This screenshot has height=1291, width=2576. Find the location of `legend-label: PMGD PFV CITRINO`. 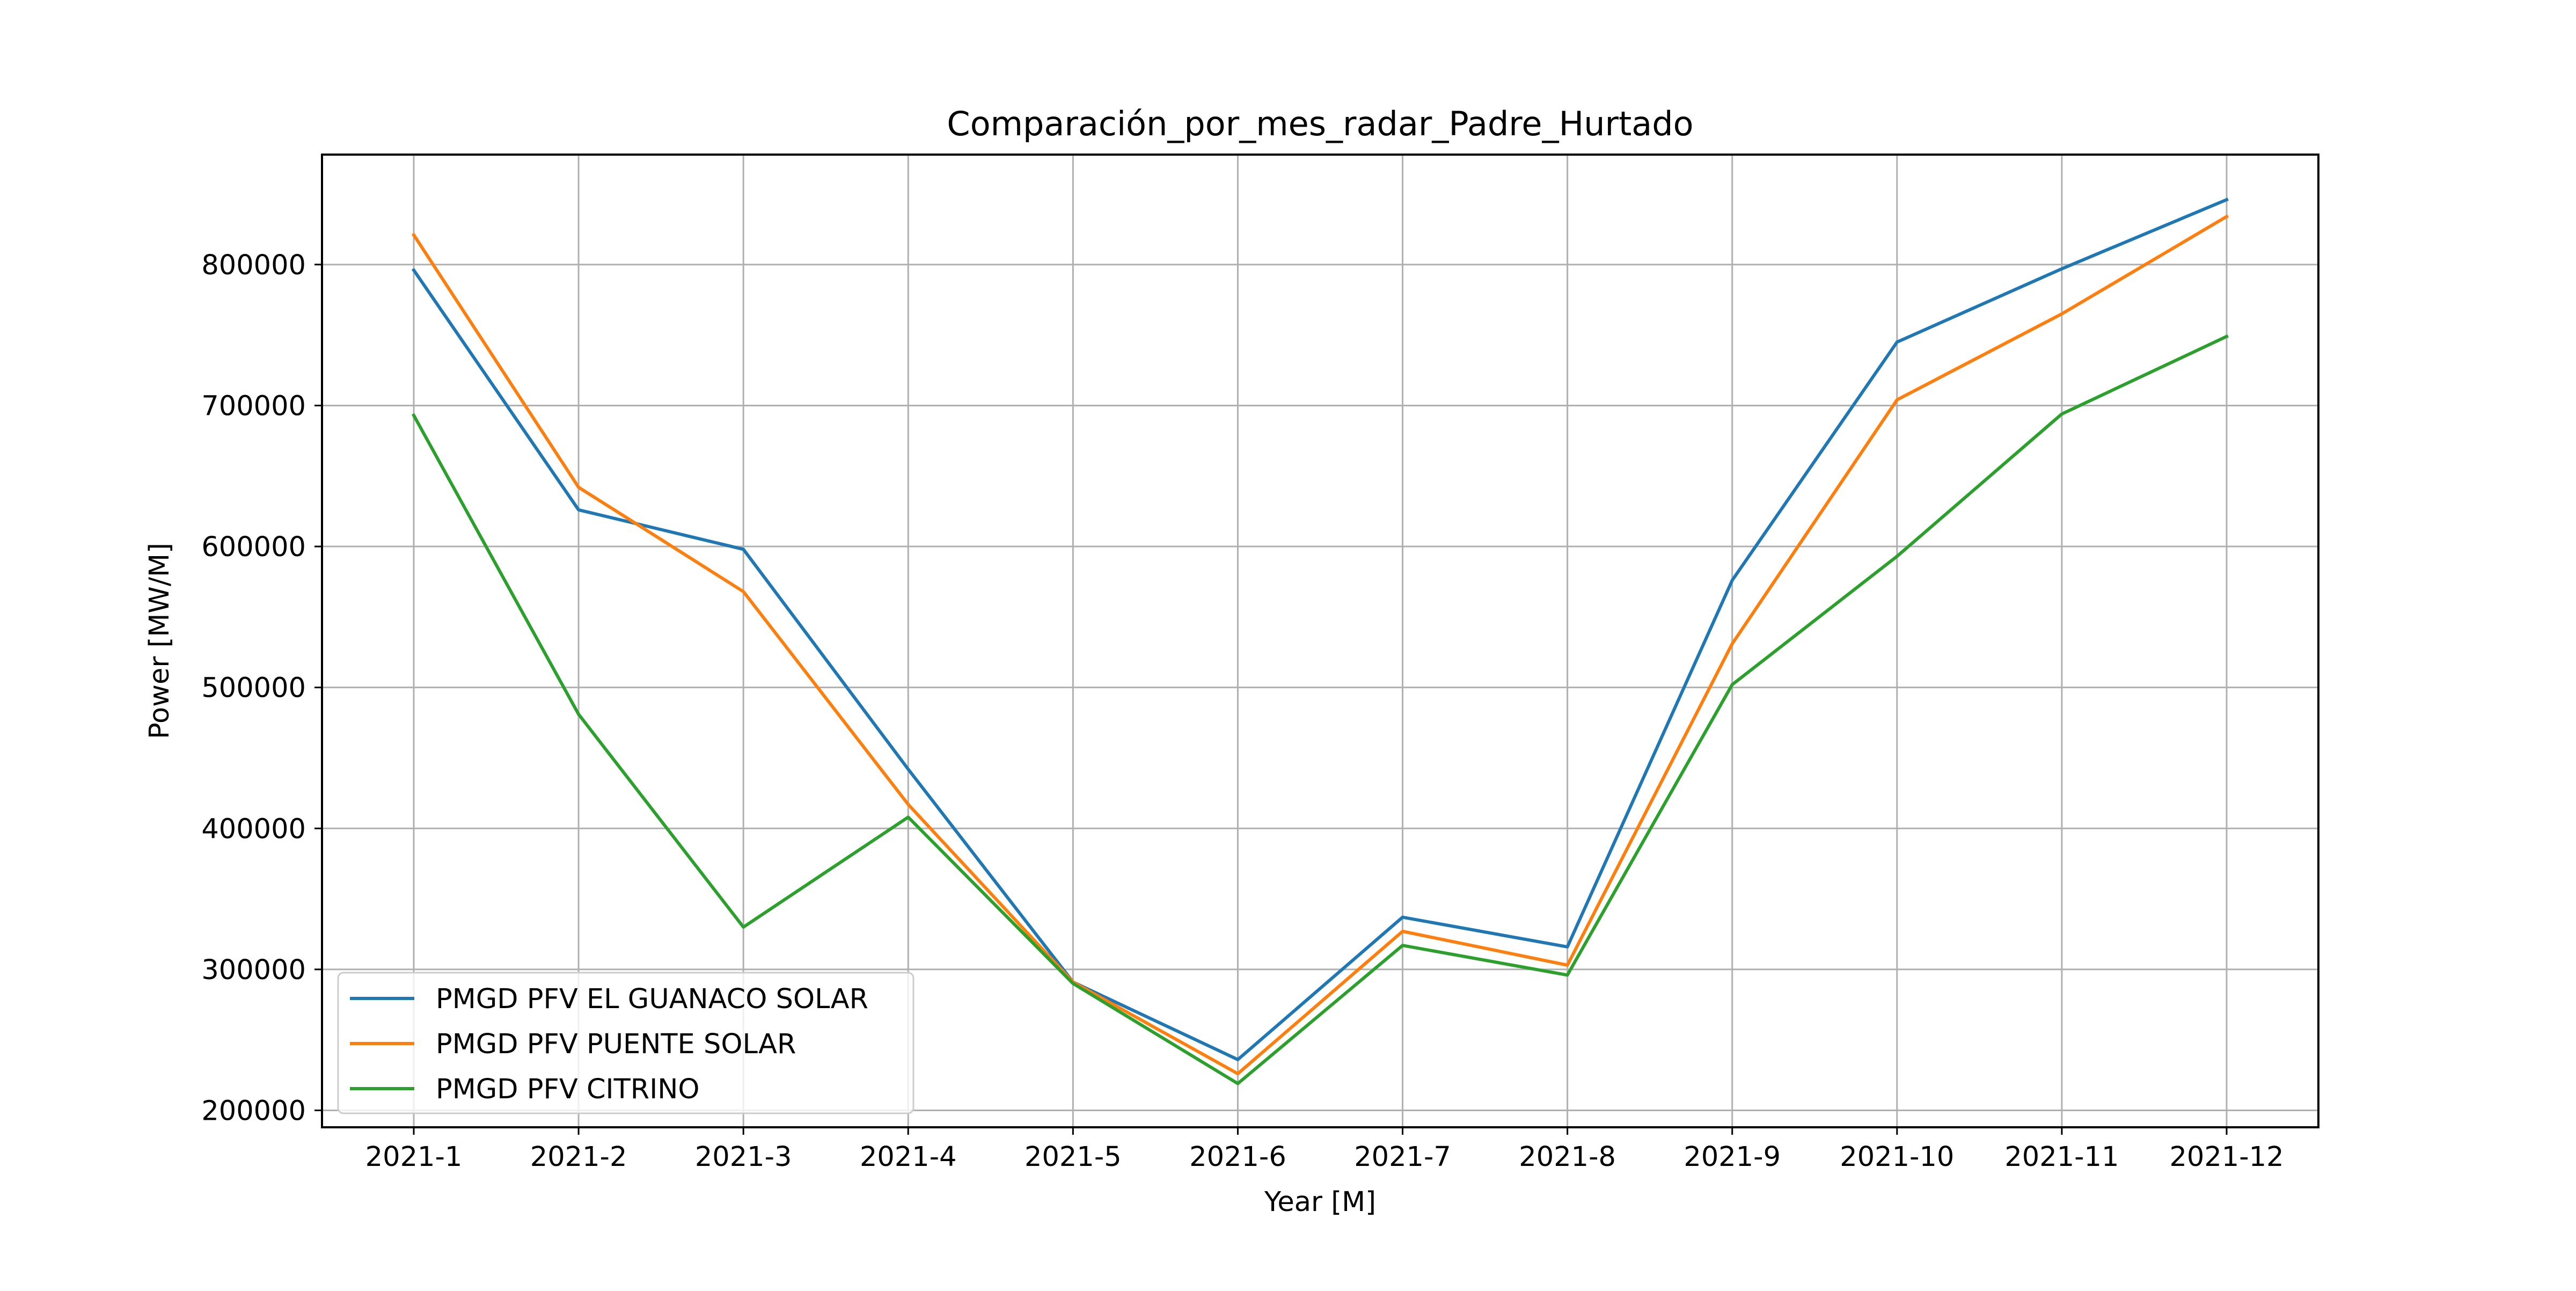

legend-label: PMGD PFV CITRINO is located at coordinates (568, 1089).